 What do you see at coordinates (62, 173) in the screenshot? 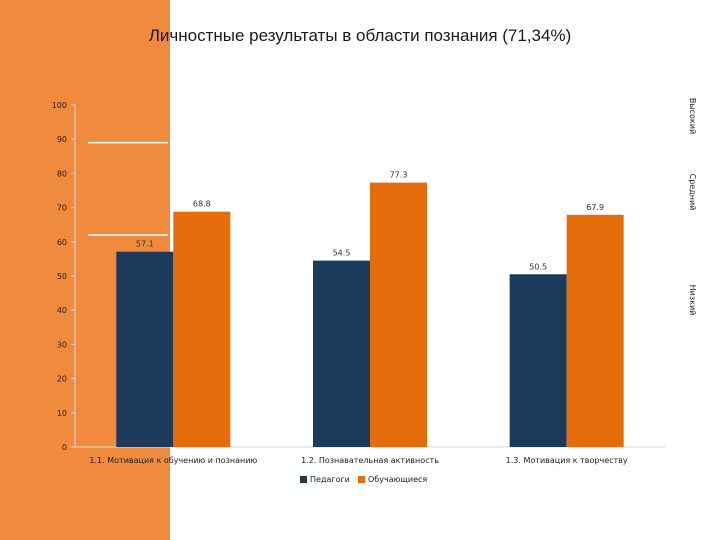
I see `y-tick-label-80: 80` at bounding box center [62, 173].